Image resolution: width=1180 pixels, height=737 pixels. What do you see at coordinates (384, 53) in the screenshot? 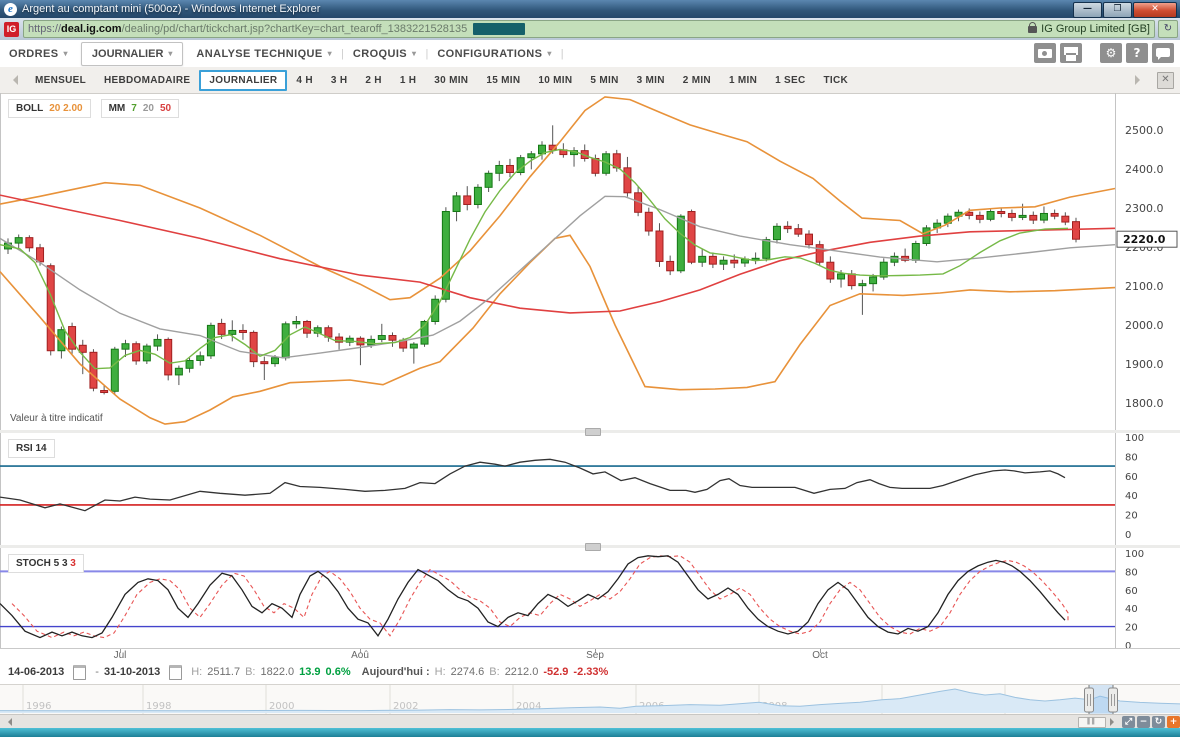
I see `menu-croquis: CROQUIS ▾` at bounding box center [384, 53].